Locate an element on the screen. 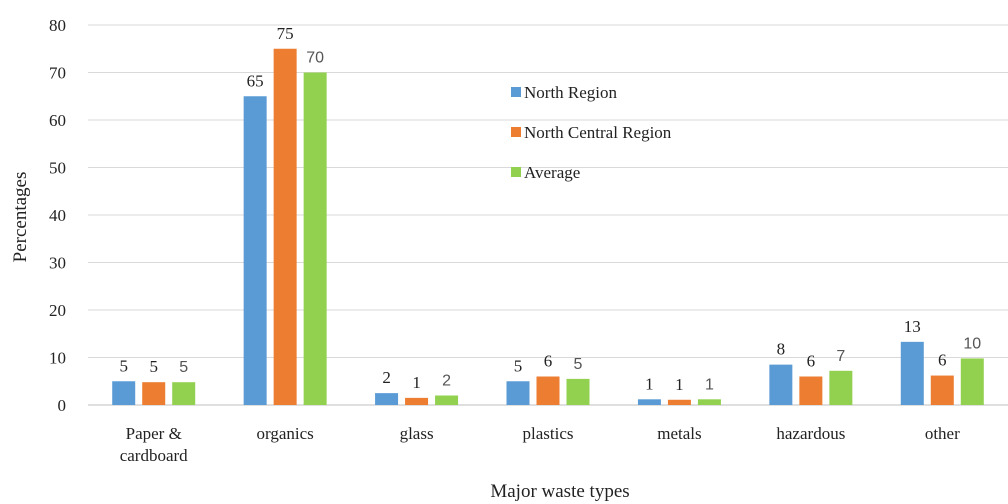 This screenshot has height=504, width=1008. legend-entry: North Central Region is located at coordinates (598, 132).